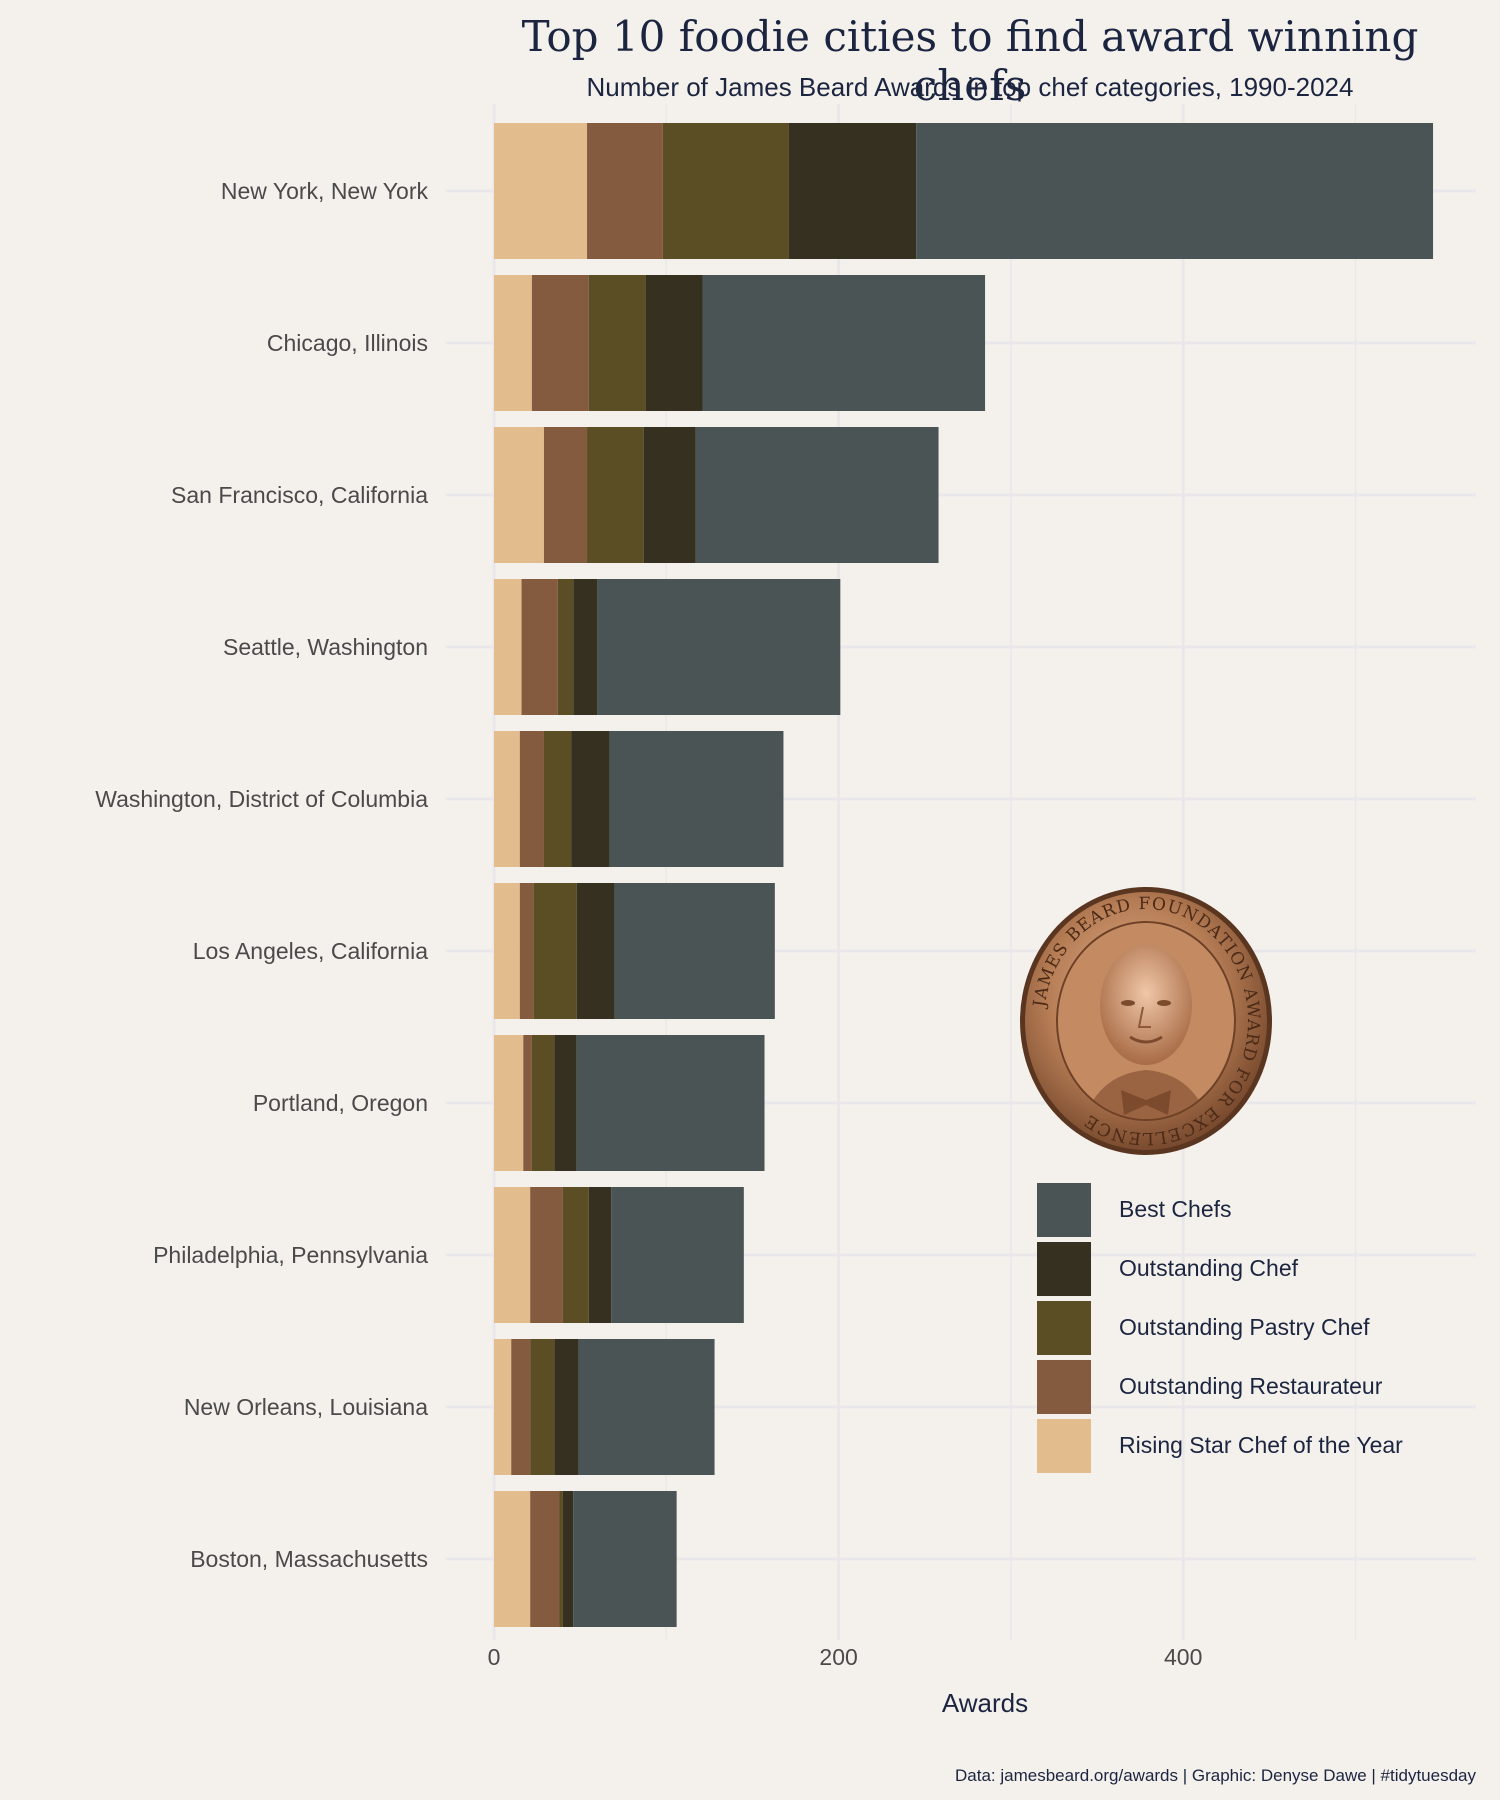  What do you see at coordinates (1261, 1445) in the screenshot?
I see `legend-label: Rising Star Chef of the Year` at bounding box center [1261, 1445].